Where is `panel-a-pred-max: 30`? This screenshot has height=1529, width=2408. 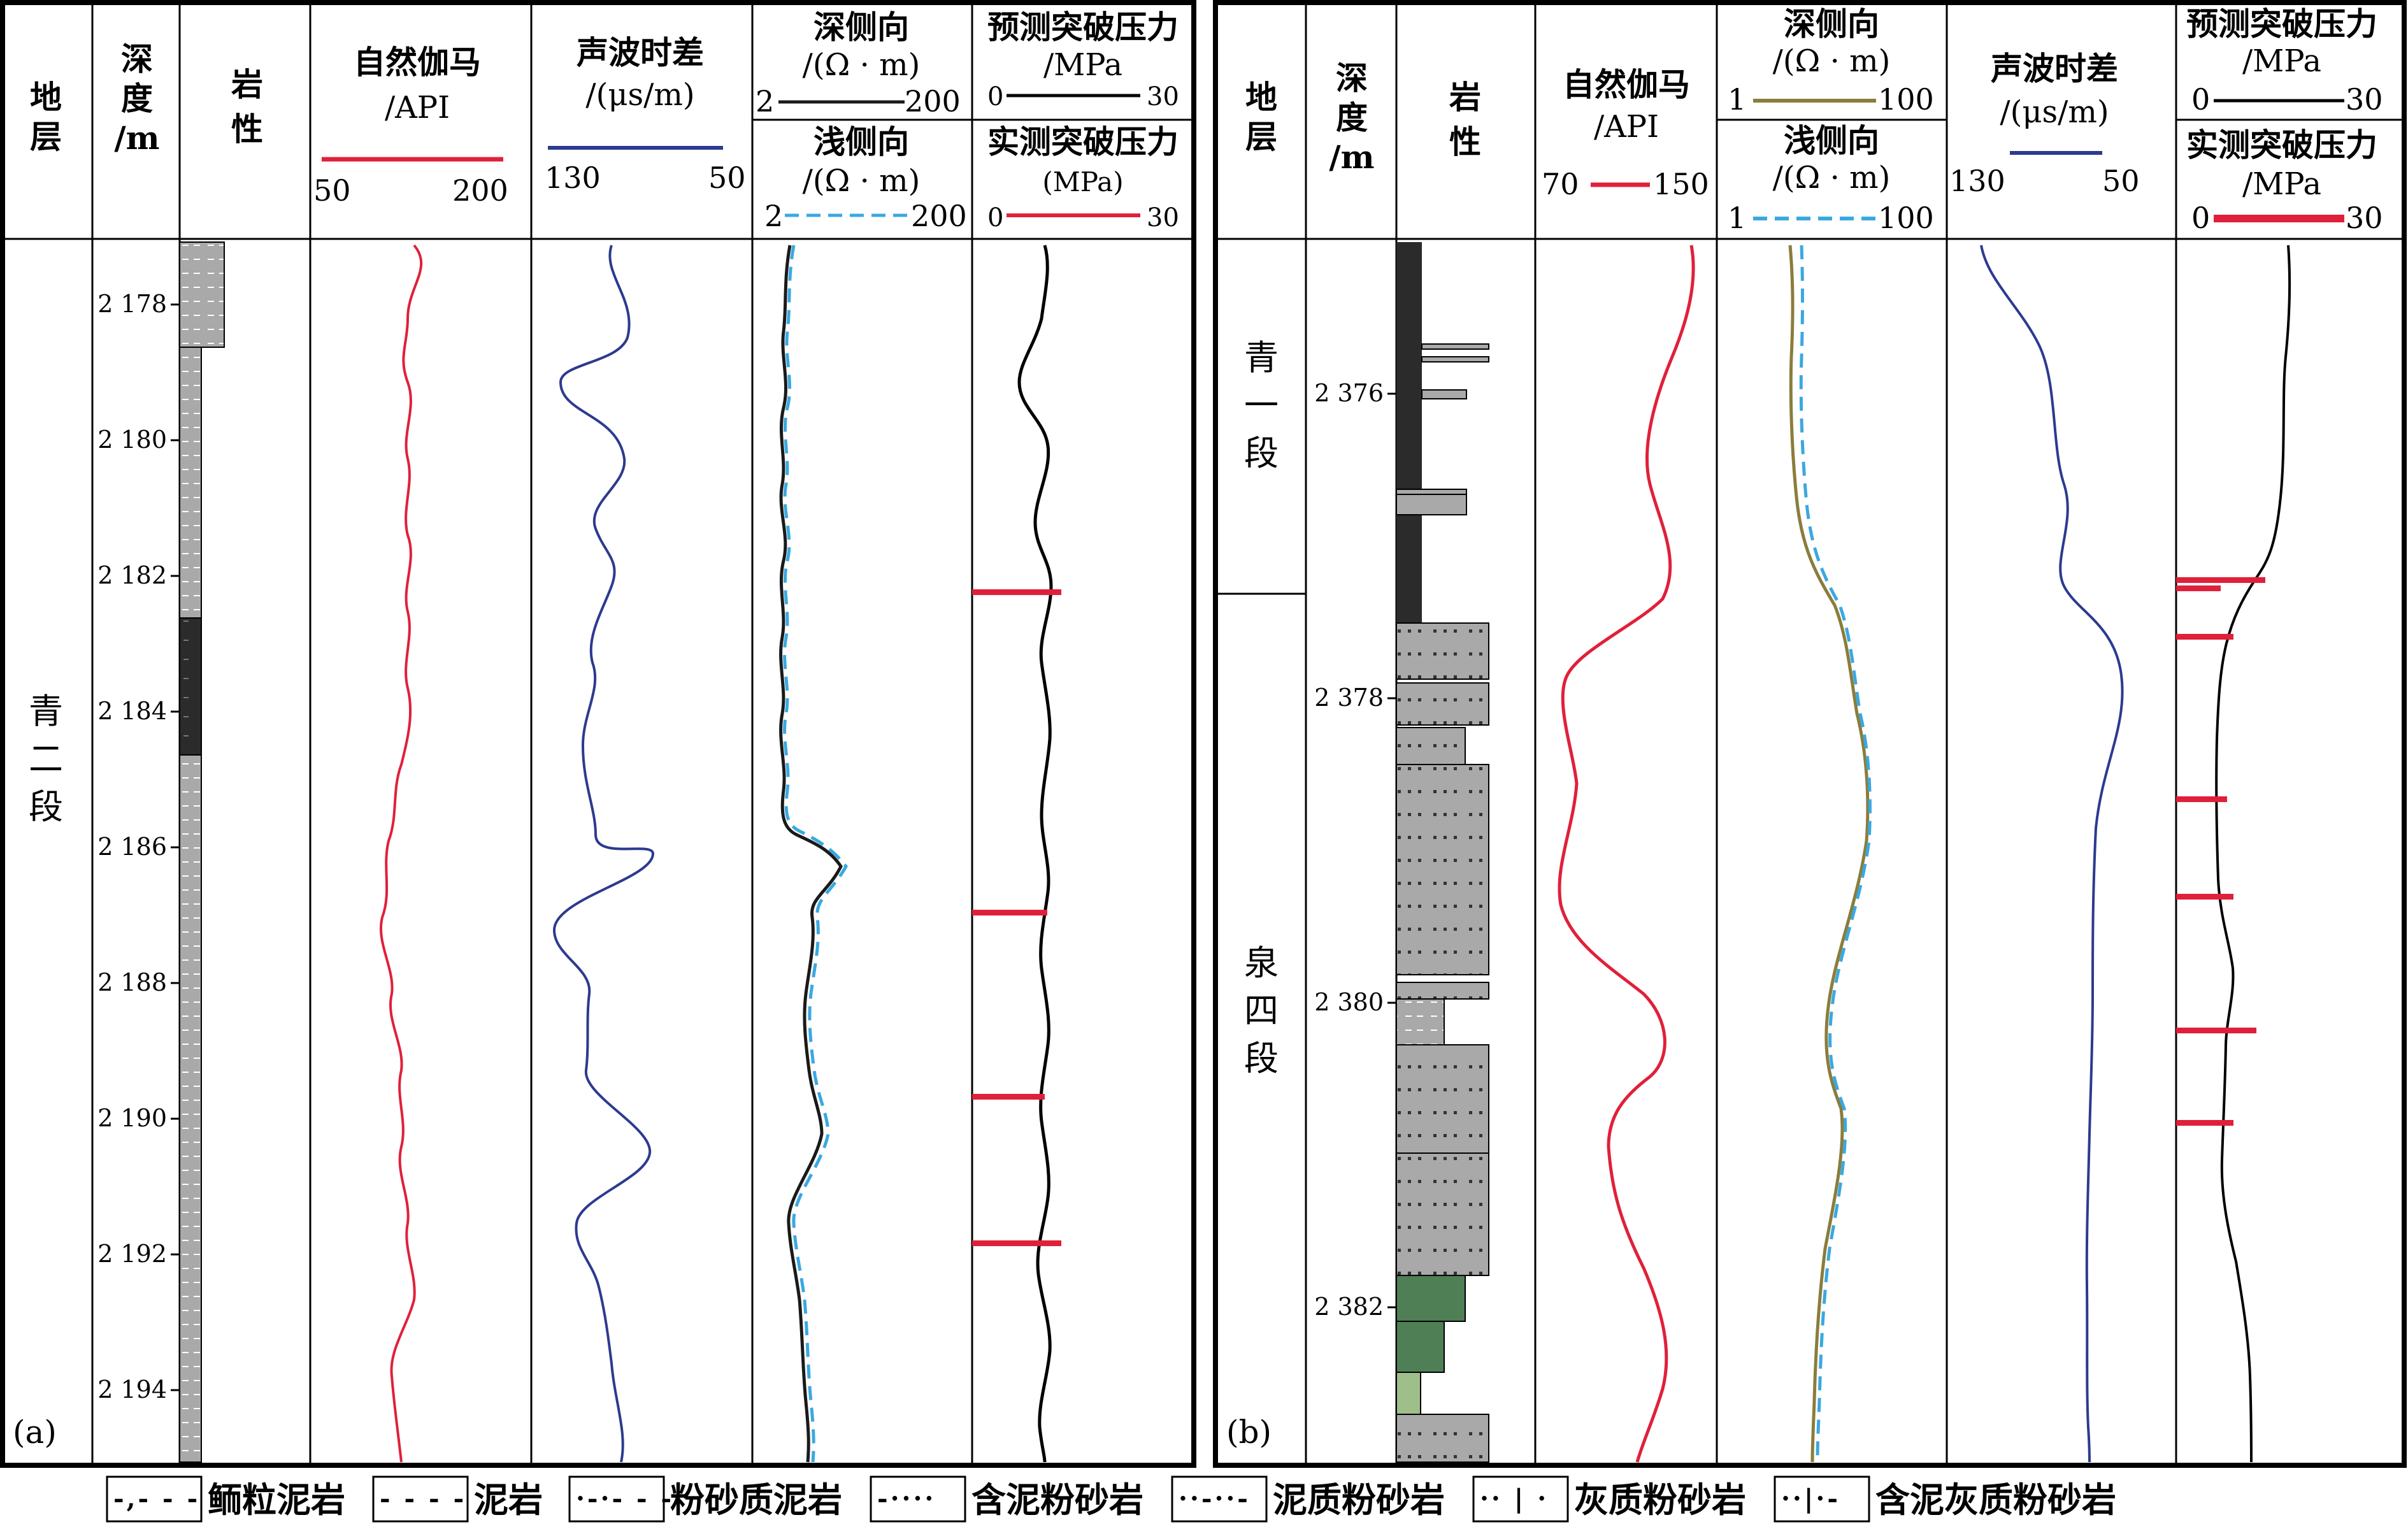 panel-a-pred-max: 30 is located at coordinates (1163, 96).